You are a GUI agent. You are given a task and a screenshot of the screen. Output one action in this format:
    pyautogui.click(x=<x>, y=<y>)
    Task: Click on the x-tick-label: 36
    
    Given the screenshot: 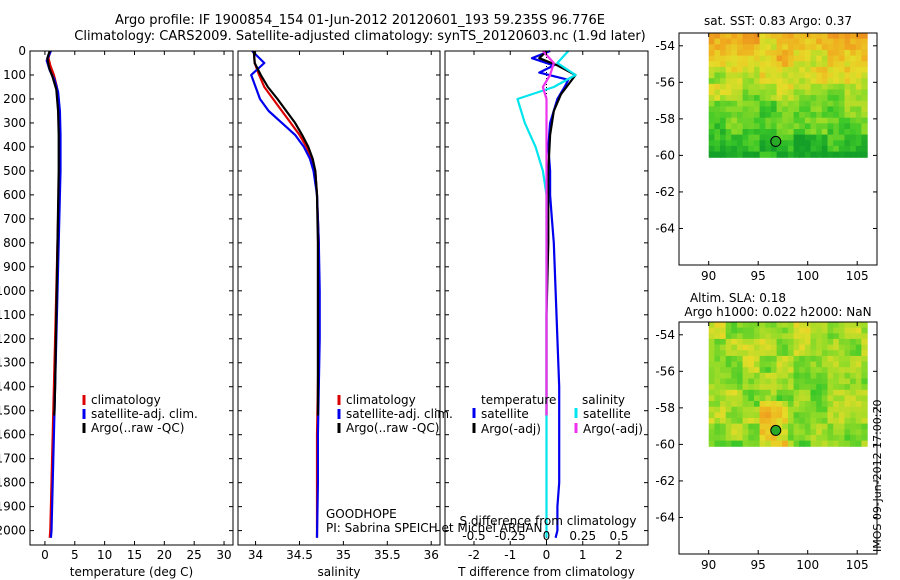 What is the action you would take?
    pyautogui.click(x=431, y=555)
    